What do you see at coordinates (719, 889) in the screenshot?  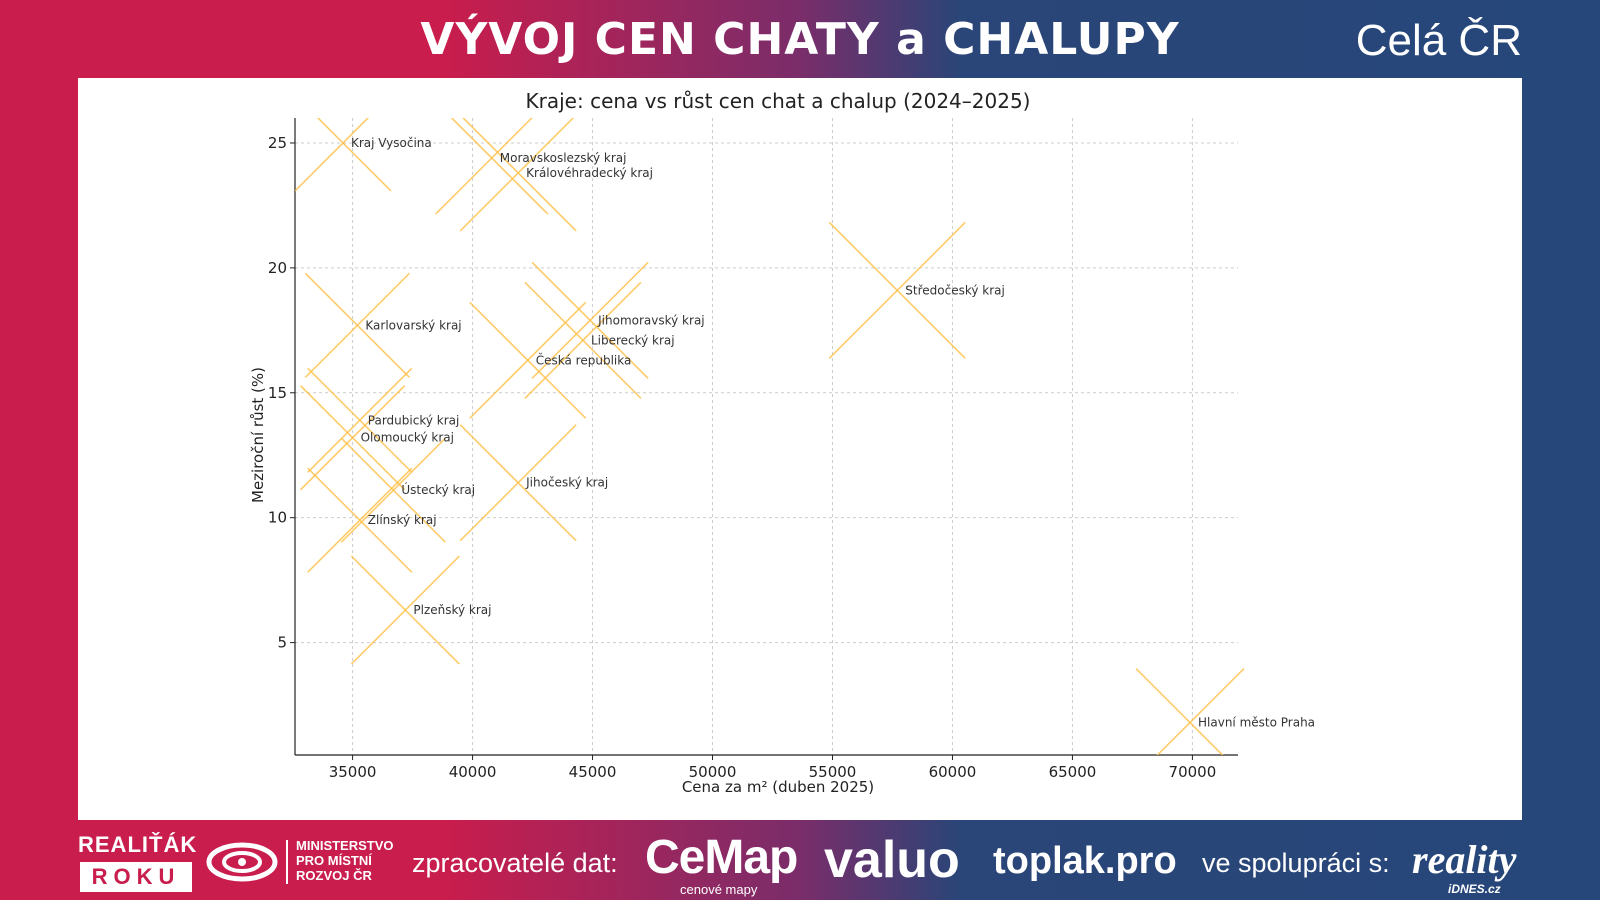 I see `cemap-subtitle: cenové mapy` at bounding box center [719, 889].